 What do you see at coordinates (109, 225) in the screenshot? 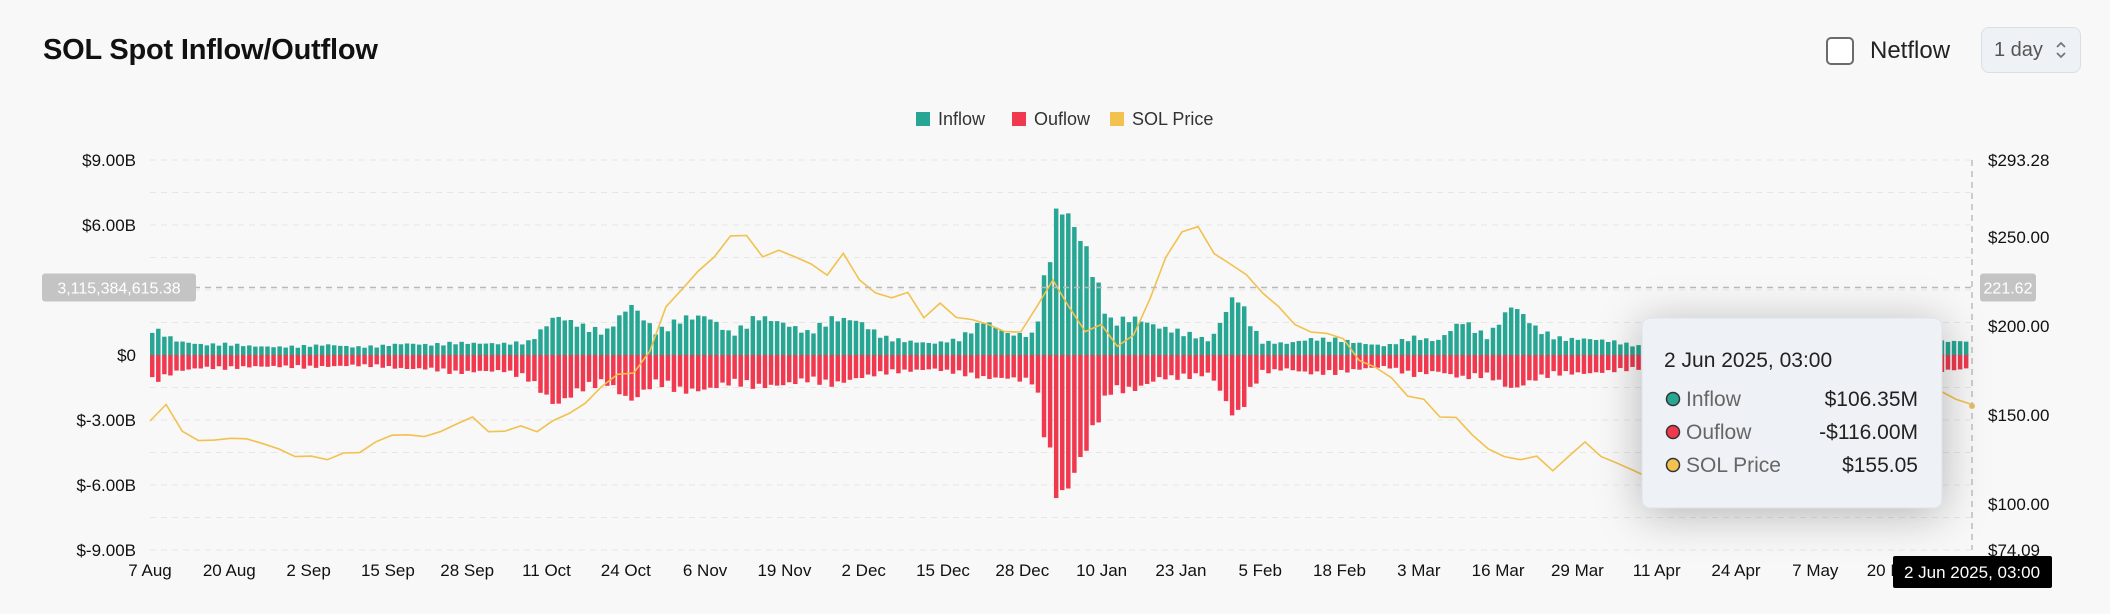
I see `y-left-tick-label: $6.00B` at bounding box center [109, 225].